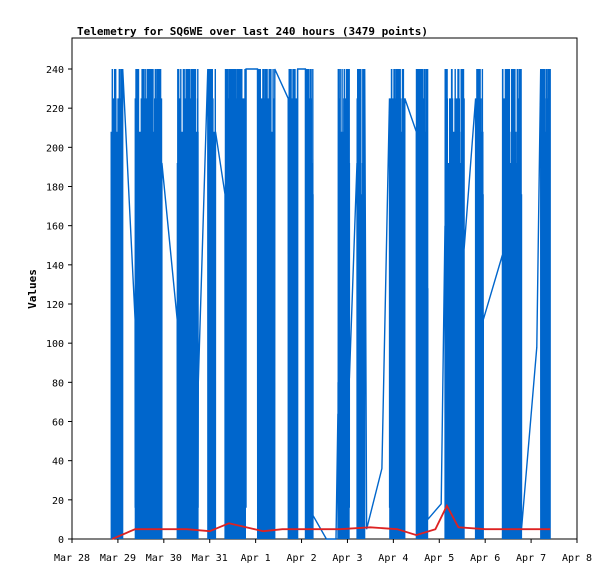 The height and width of the screenshot is (579, 615). I want to click on x-tick-label: Mar 28, so click(72, 558).